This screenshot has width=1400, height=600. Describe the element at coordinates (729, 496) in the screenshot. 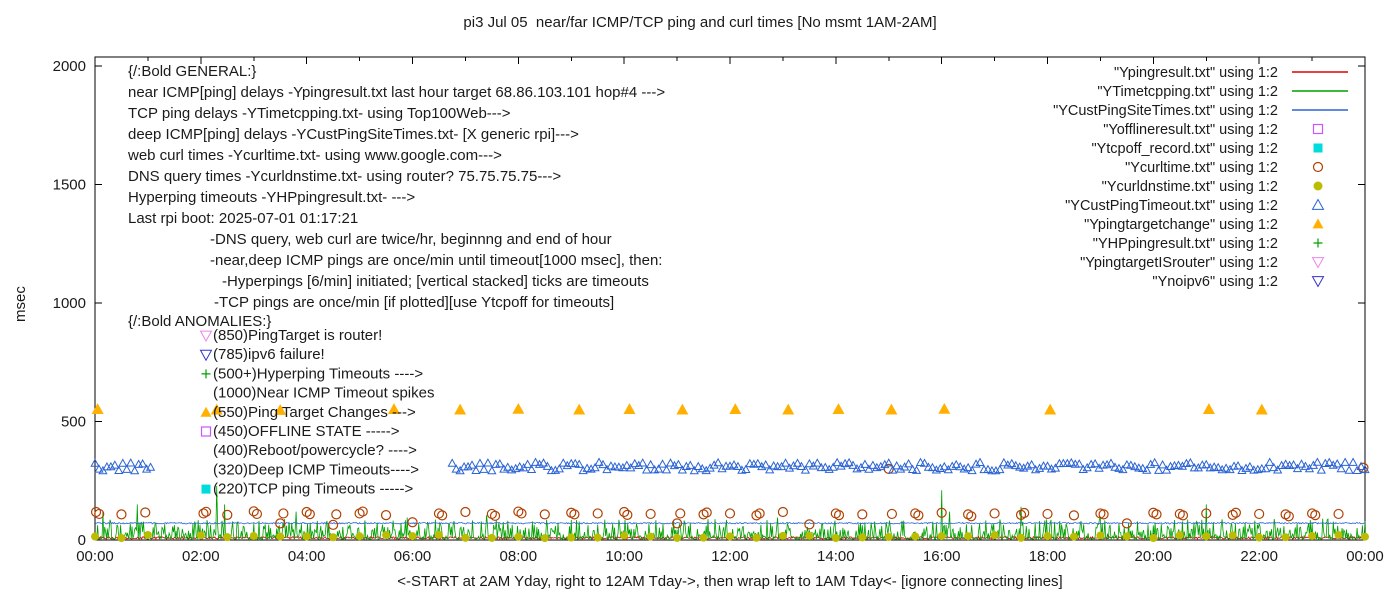

I see `series-Ycurltime` at that location.